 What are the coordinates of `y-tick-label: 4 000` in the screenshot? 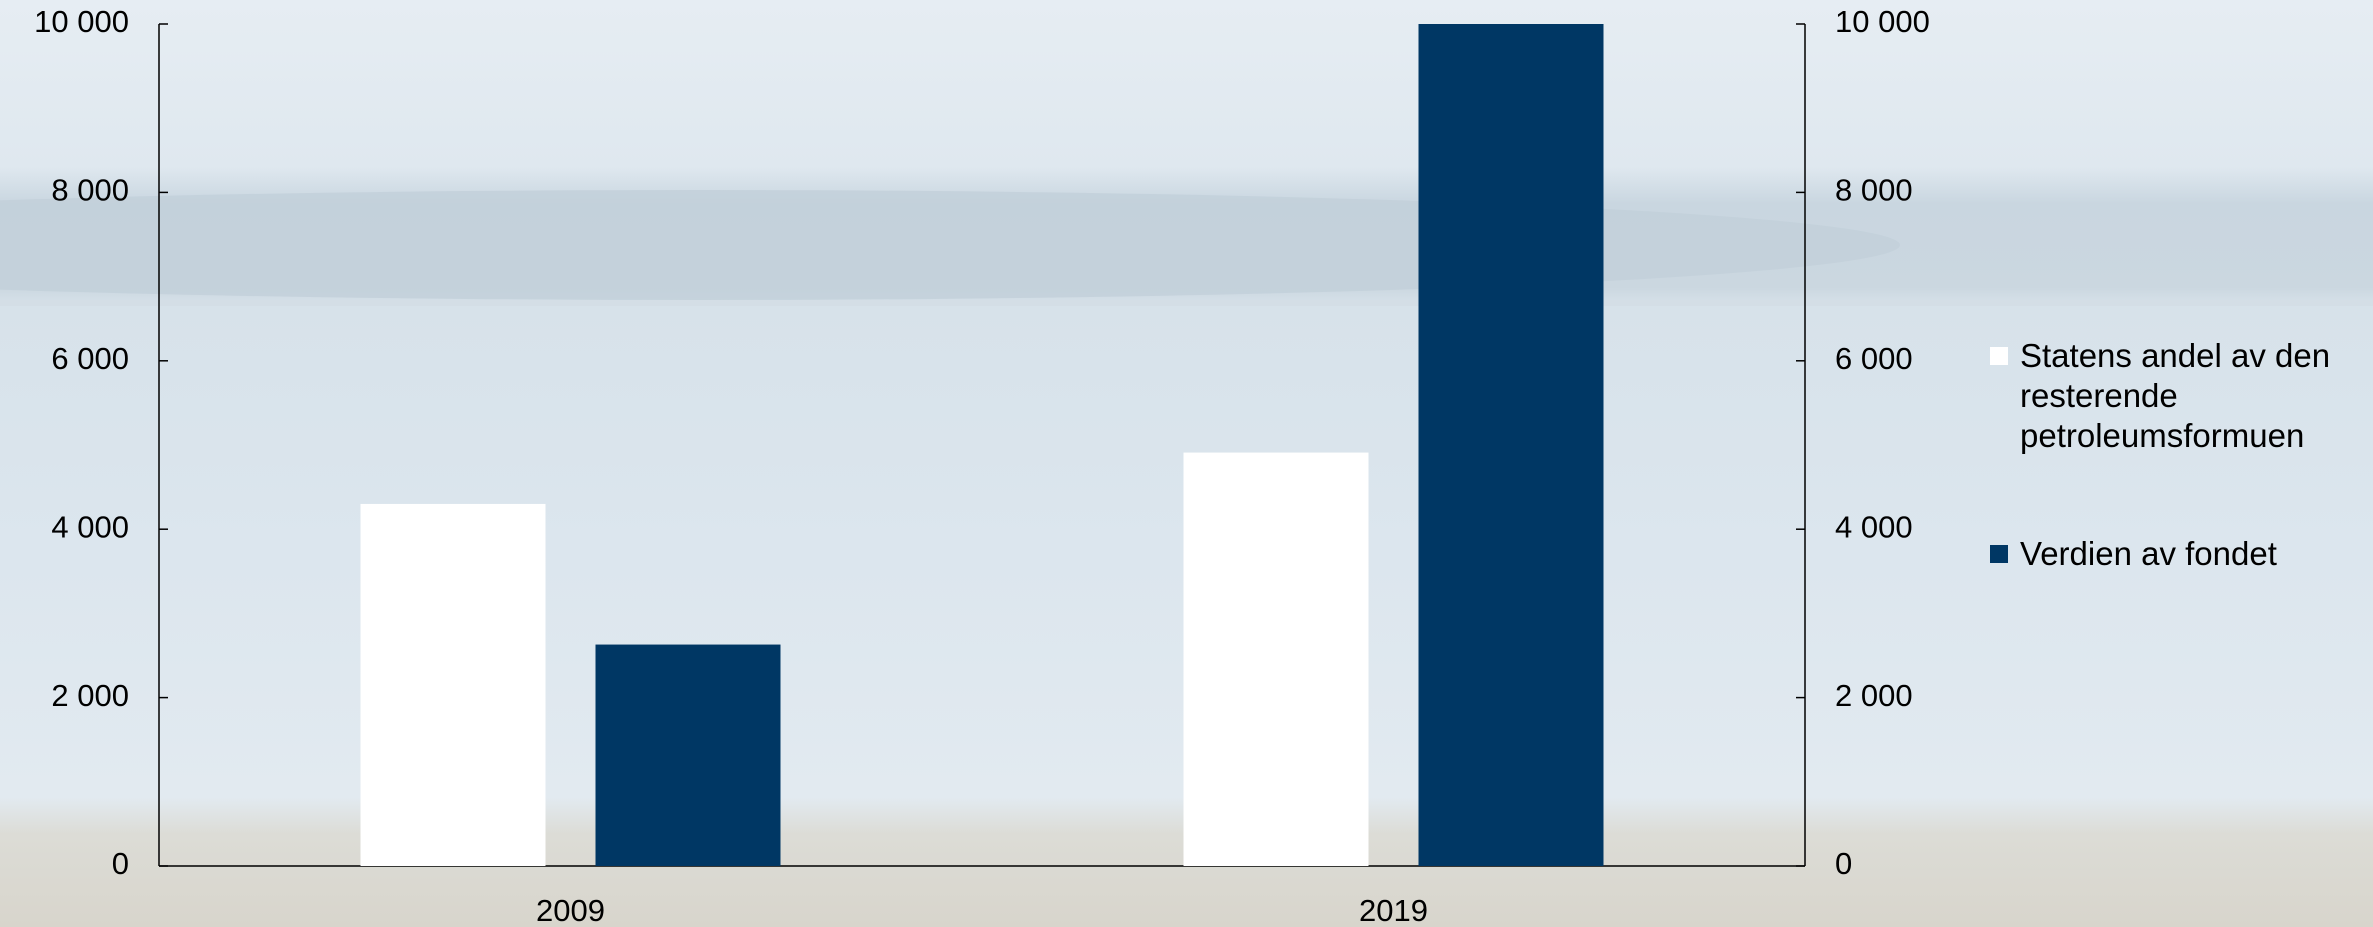 It's located at (90, 526).